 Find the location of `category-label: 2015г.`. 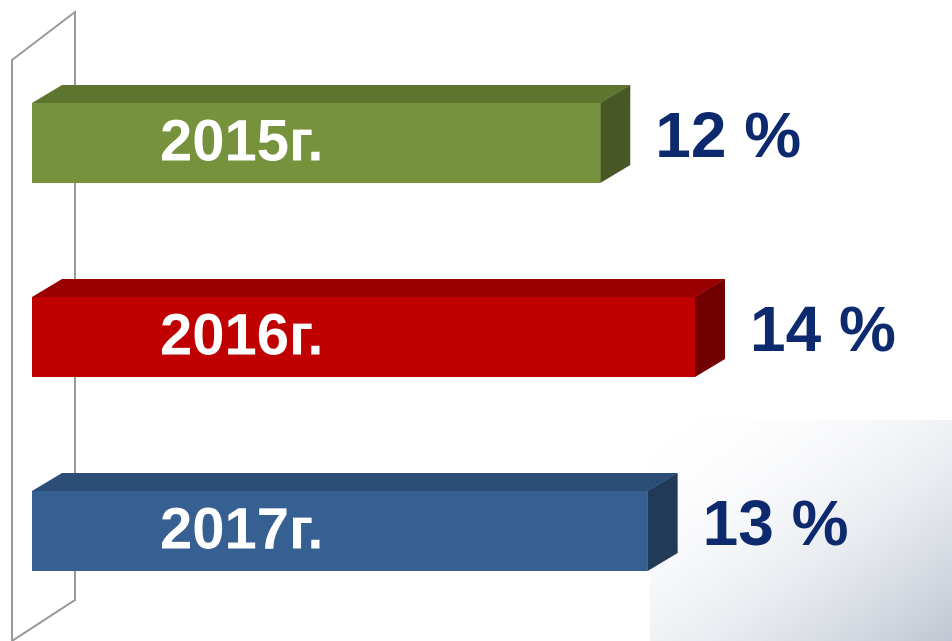

category-label: 2015г. is located at coordinates (242, 140).